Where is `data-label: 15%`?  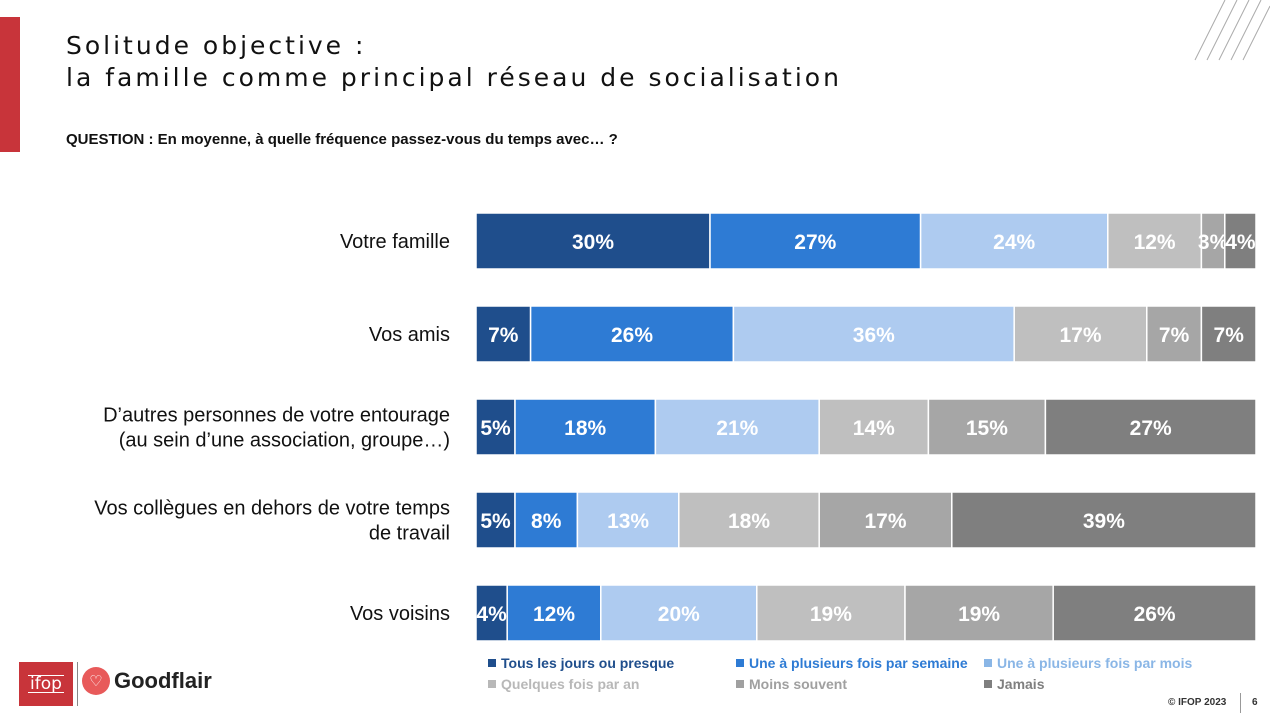 data-label: 15% is located at coordinates (987, 428).